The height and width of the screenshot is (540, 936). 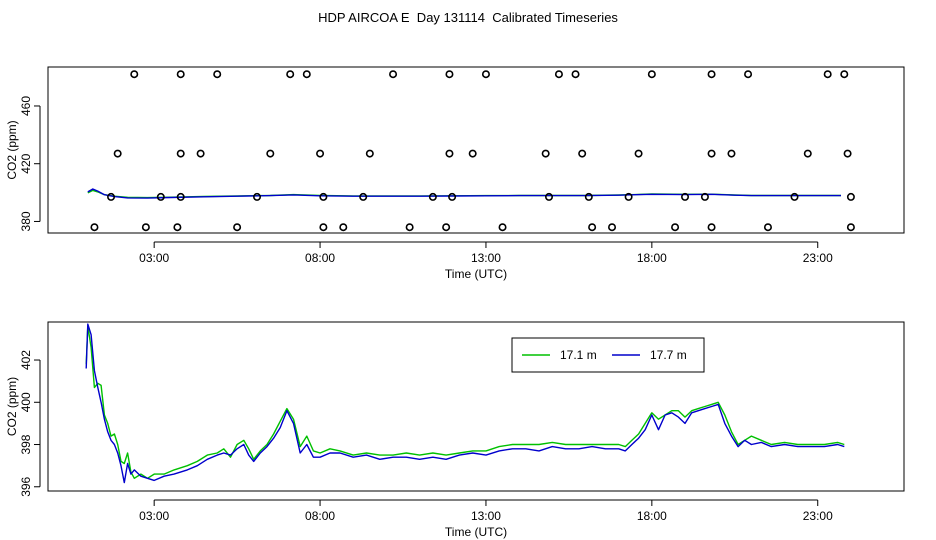 I want to click on bottom-x-tick-label: 03:00, so click(x=154, y=516).